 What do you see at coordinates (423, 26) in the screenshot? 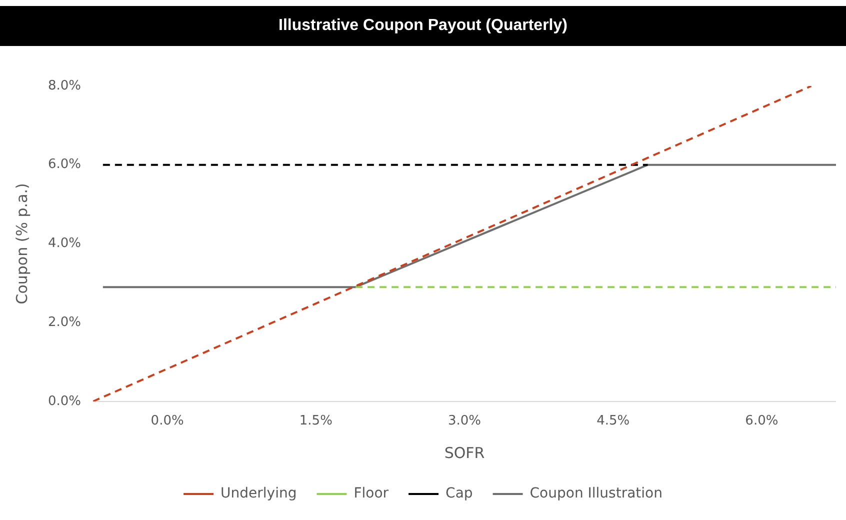
I see `chart-title: Illustrative Coupon Payout (Quarterly)` at bounding box center [423, 26].